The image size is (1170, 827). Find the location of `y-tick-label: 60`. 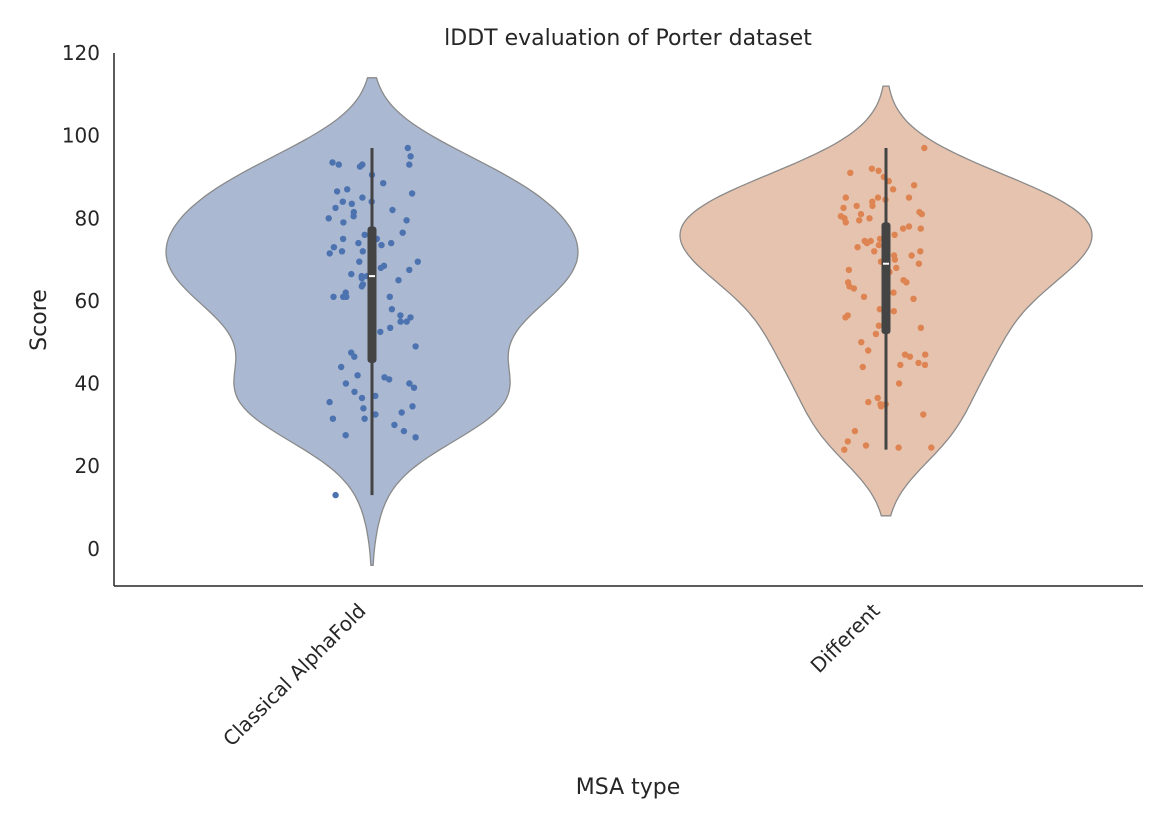

y-tick-label: 60 is located at coordinates (87, 301).